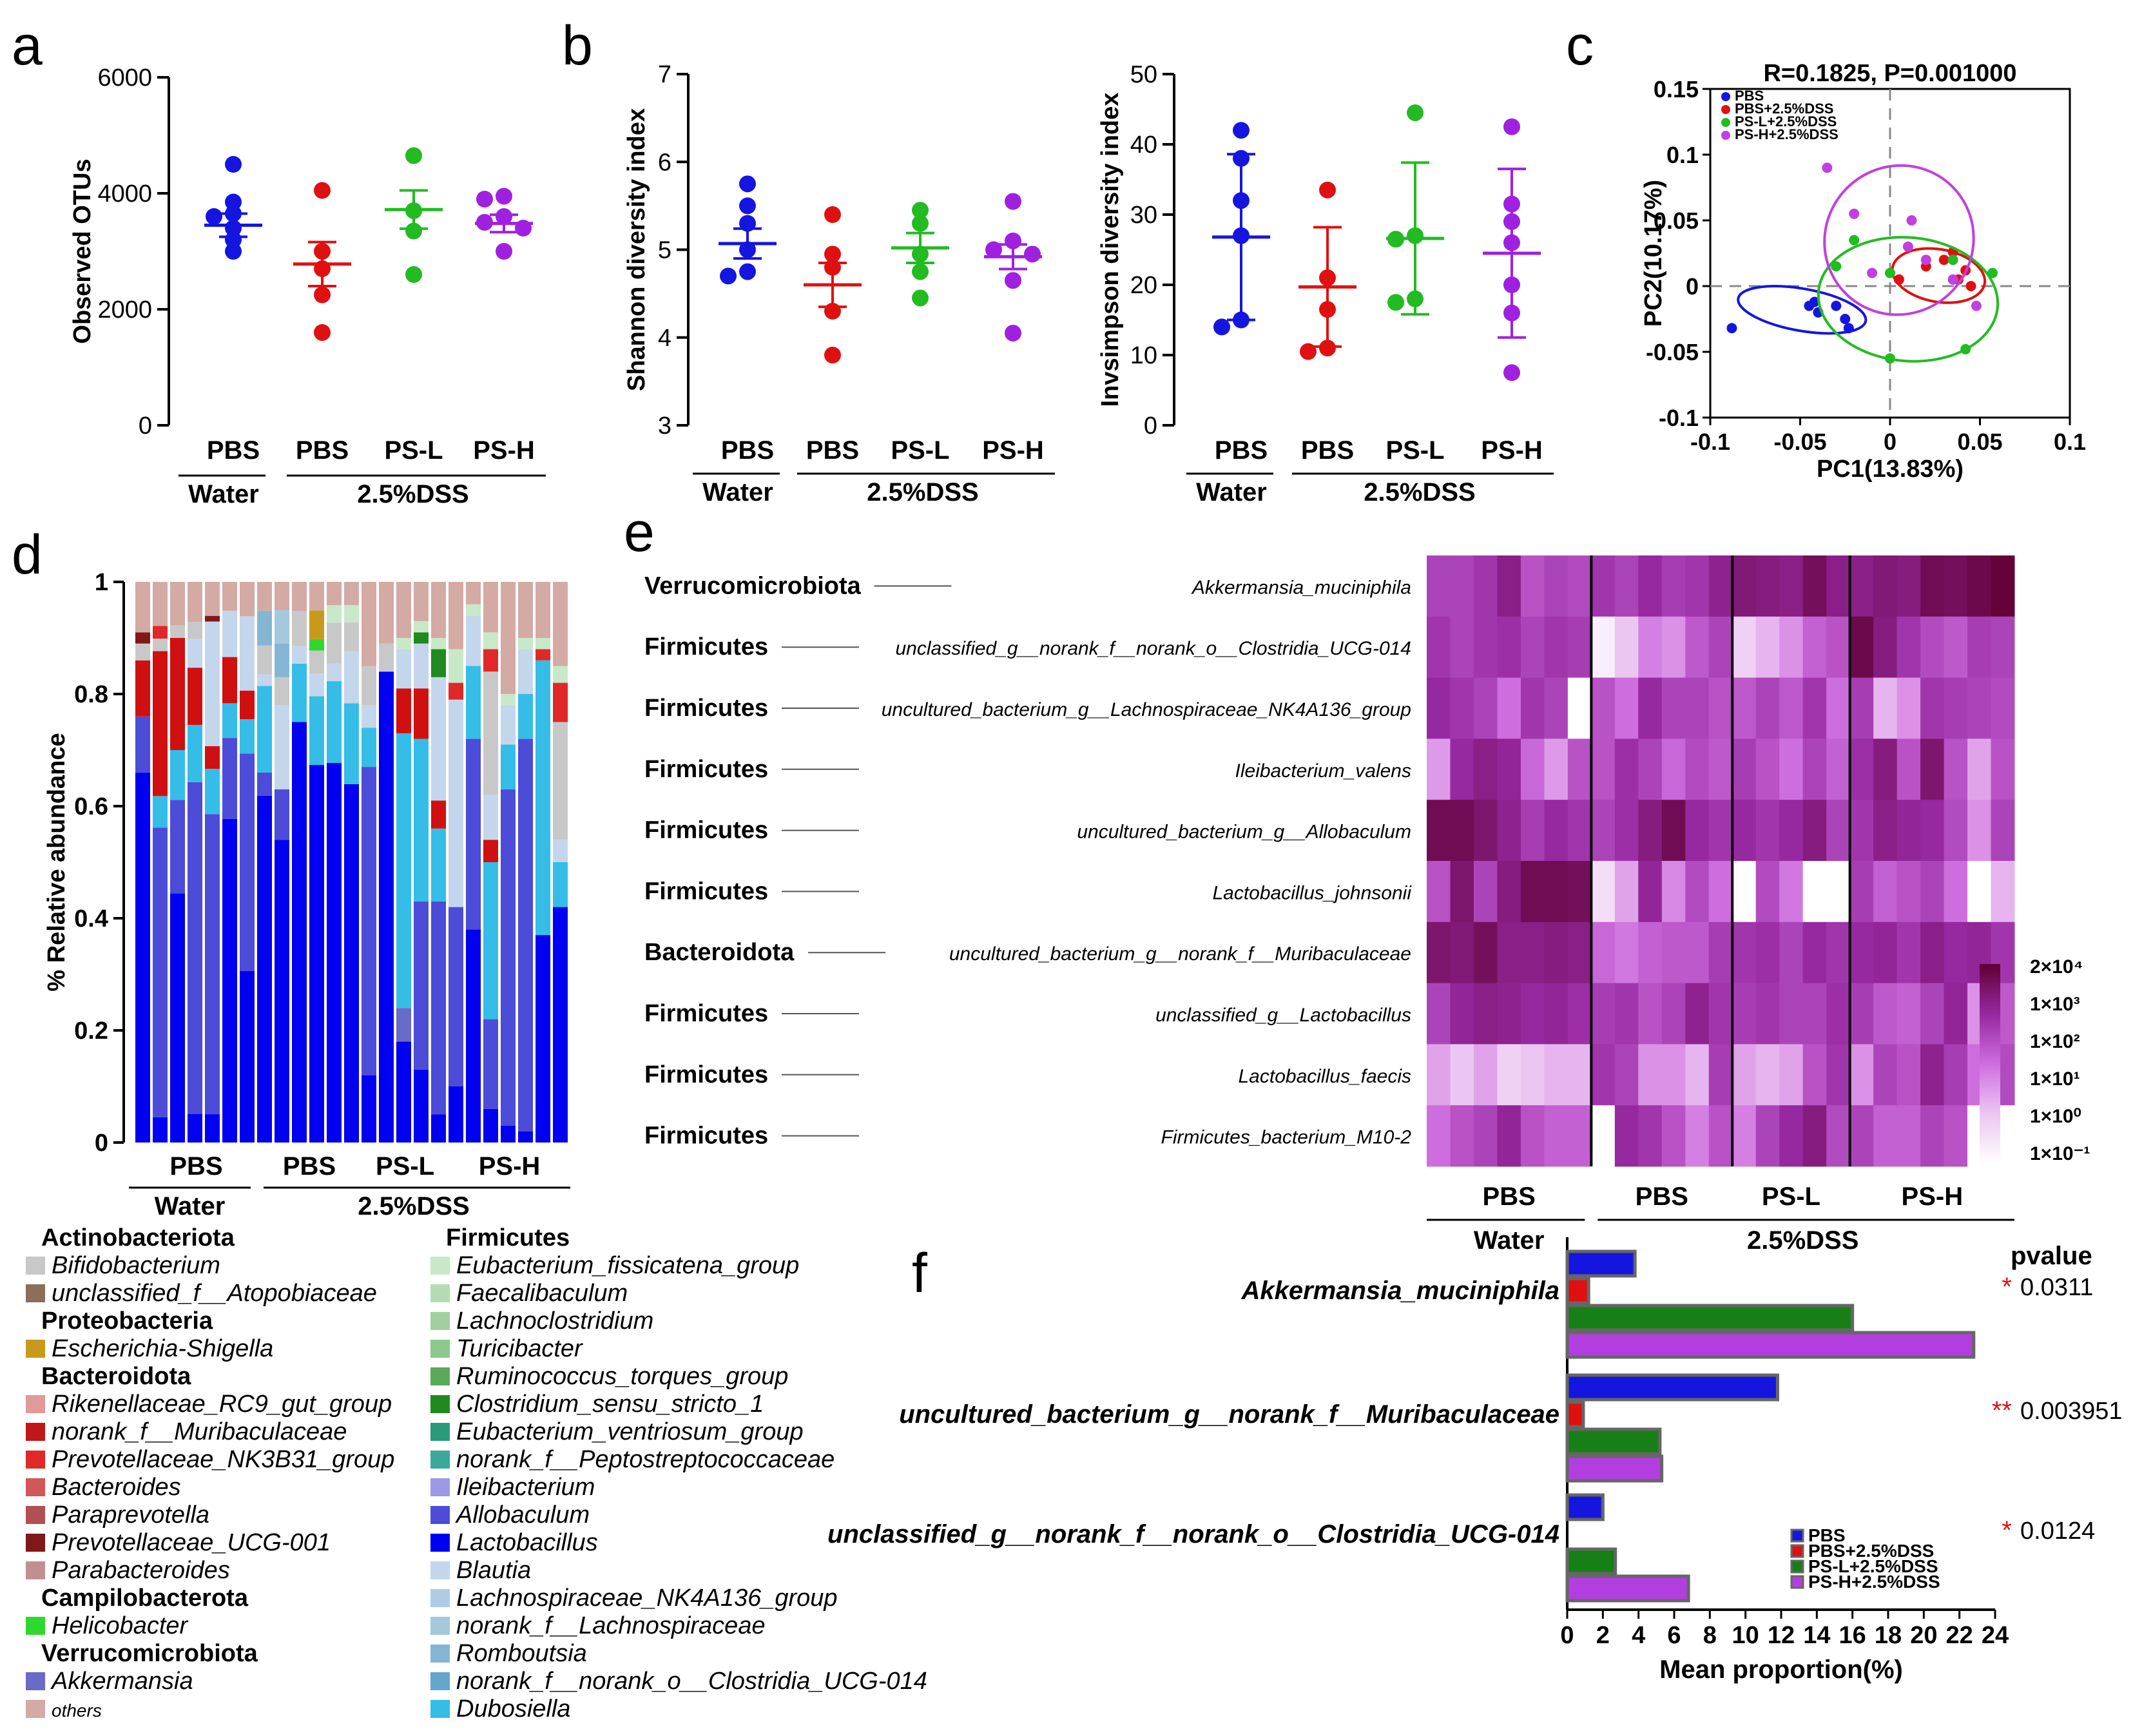 The width and height of the screenshot is (2133, 1736). I want to click on significance-stars: *, so click(2007, 1530).